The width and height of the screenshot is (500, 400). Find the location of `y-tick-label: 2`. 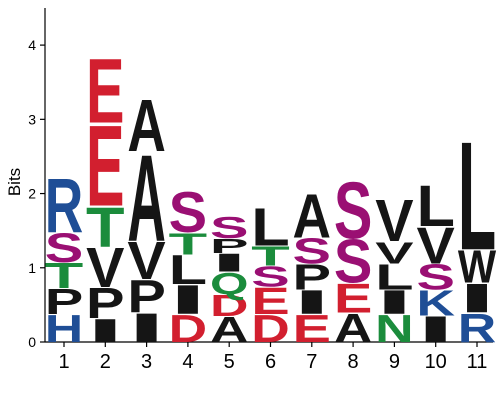

y-tick-label: 2 is located at coordinates (32, 194).